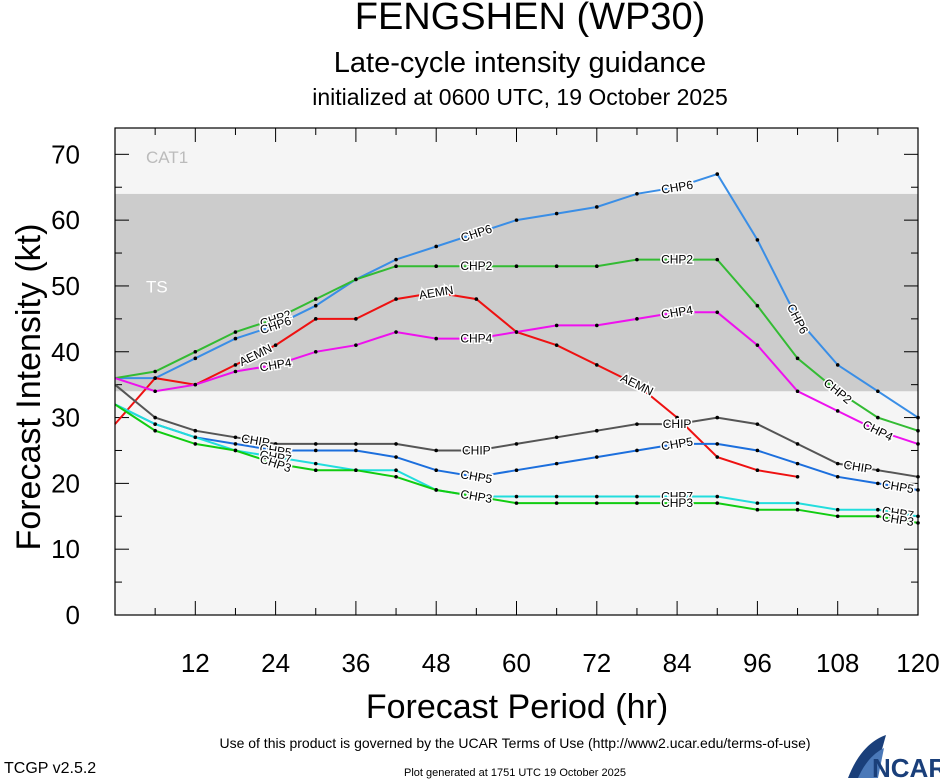 Image resolution: width=940 pixels, height=780 pixels. Describe the element at coordinates (65, 286) in the screenshot. I see `y-tick-label-50: 50` at that location.